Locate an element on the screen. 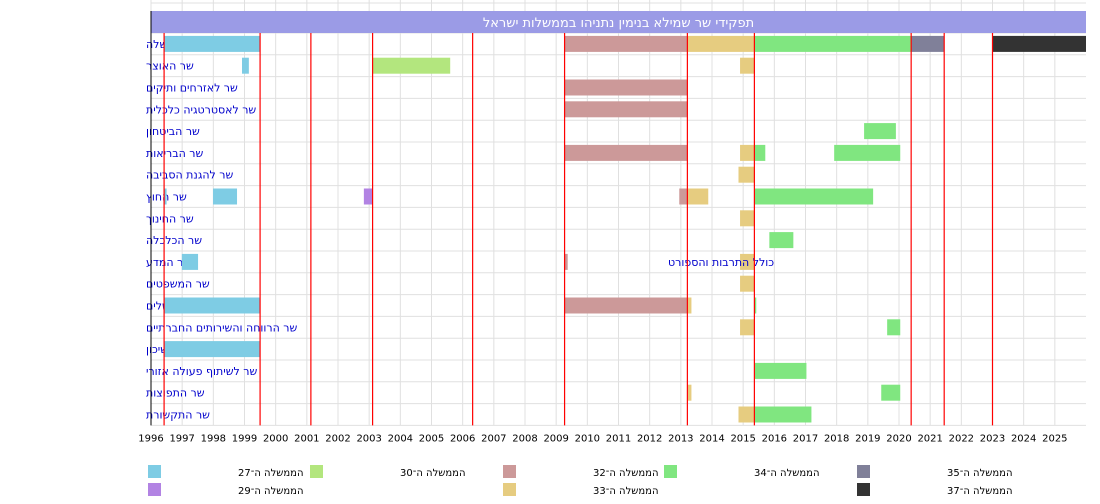  row-label: שר לאסטרטגיה כלכלית is located at coordinates (201, 109).